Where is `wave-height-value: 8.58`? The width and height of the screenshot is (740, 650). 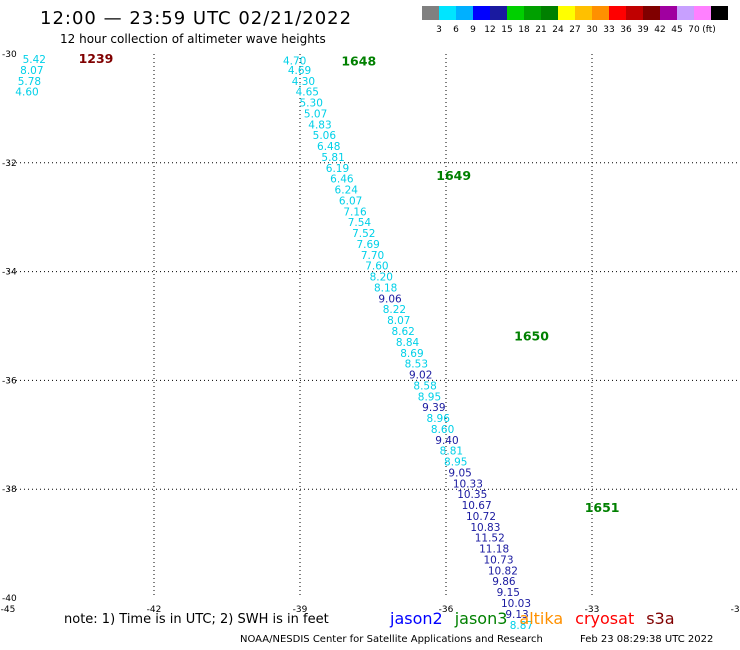 wave-height-value: 8.58 is located at coordinates (424, 386).